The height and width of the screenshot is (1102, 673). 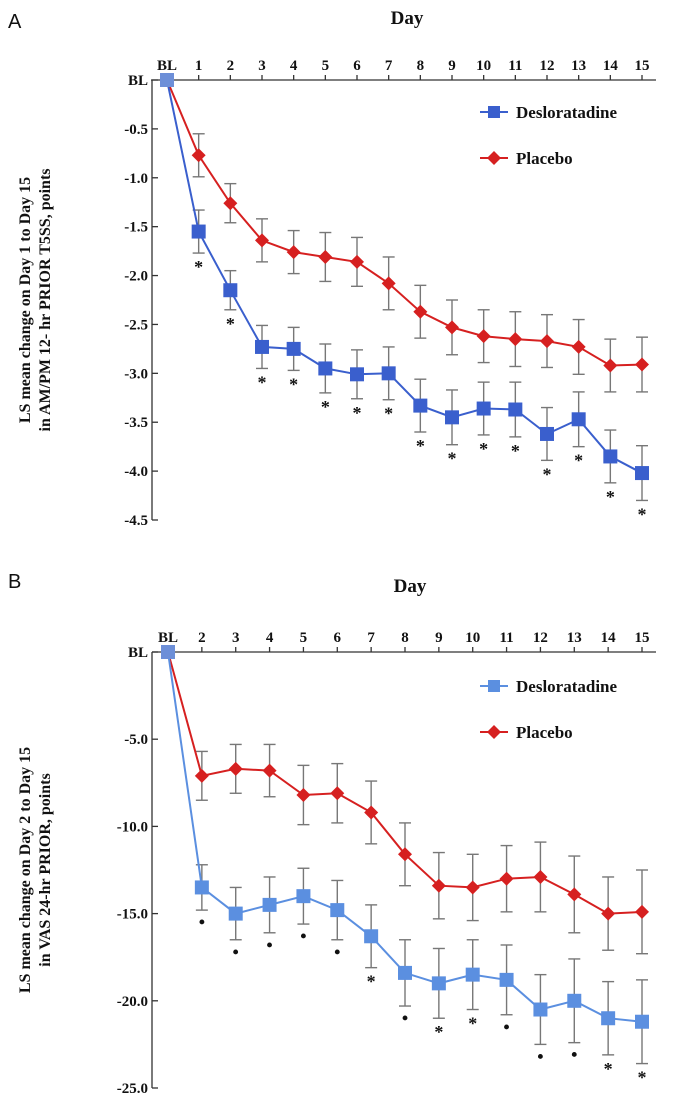 What do you see at coordinates (45, 299) in the screenshot?
I see `y-axis-title-line: in AM/PM 12- hr PRIOR T5SS, points` at bounding box center [45, 299].